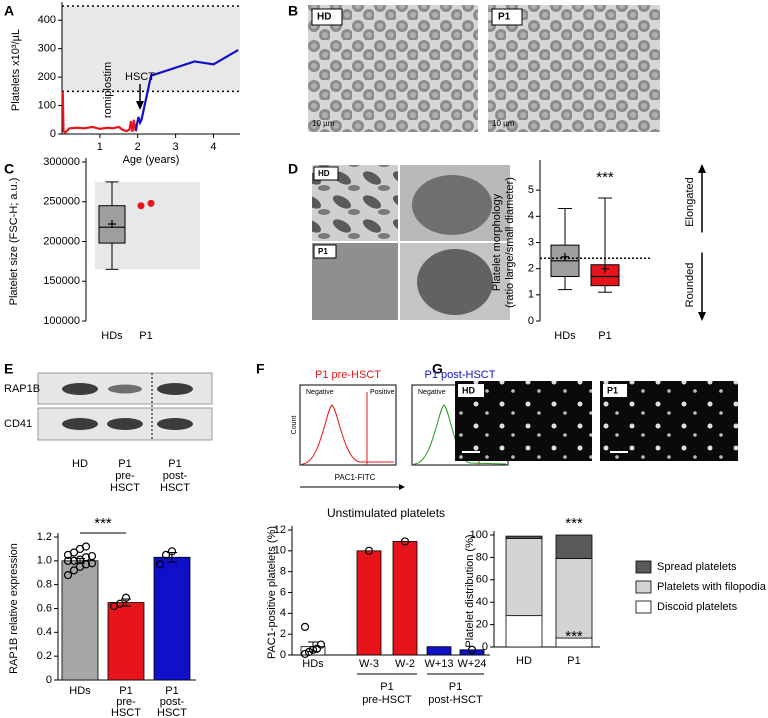  Describe the element at coordinates (482, 580) in the screenshot. I see `y-tick-label: 60` at that location.